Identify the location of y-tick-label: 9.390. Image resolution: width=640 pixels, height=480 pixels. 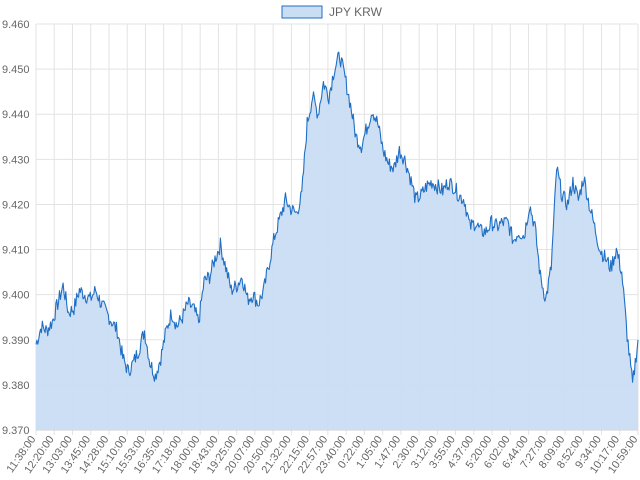
(16, 341).